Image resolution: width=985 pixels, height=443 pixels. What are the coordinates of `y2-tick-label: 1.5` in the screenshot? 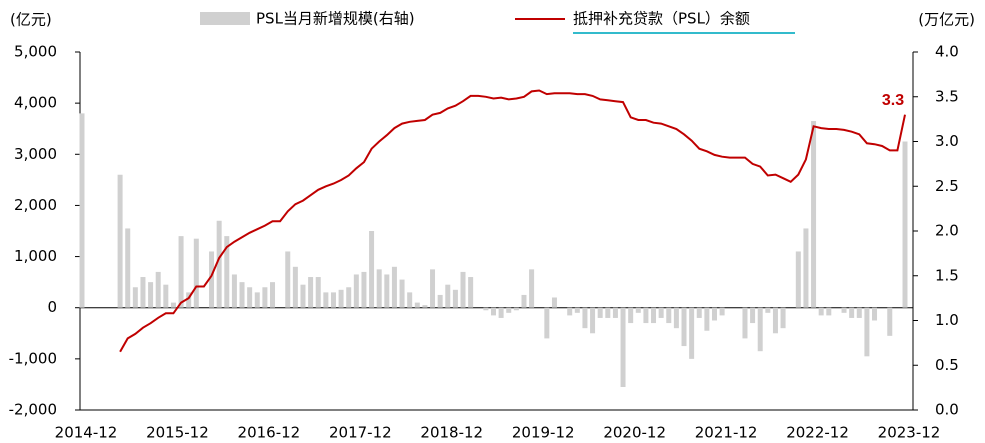 It's located at (947, 275).